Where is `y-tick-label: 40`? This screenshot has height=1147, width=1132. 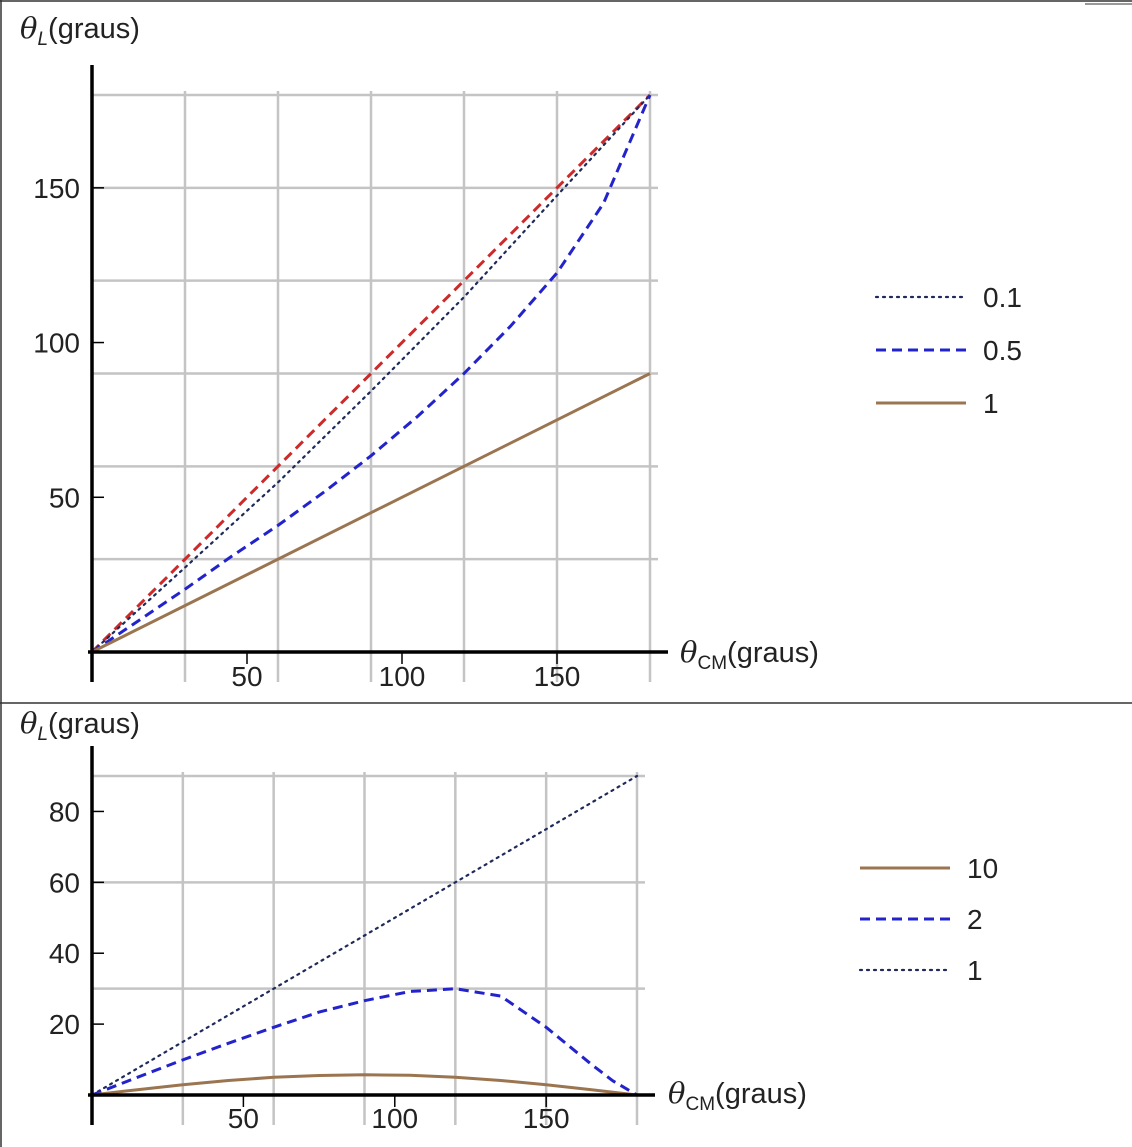 y-tick-label: 40 is located at coordinates (64, 953).